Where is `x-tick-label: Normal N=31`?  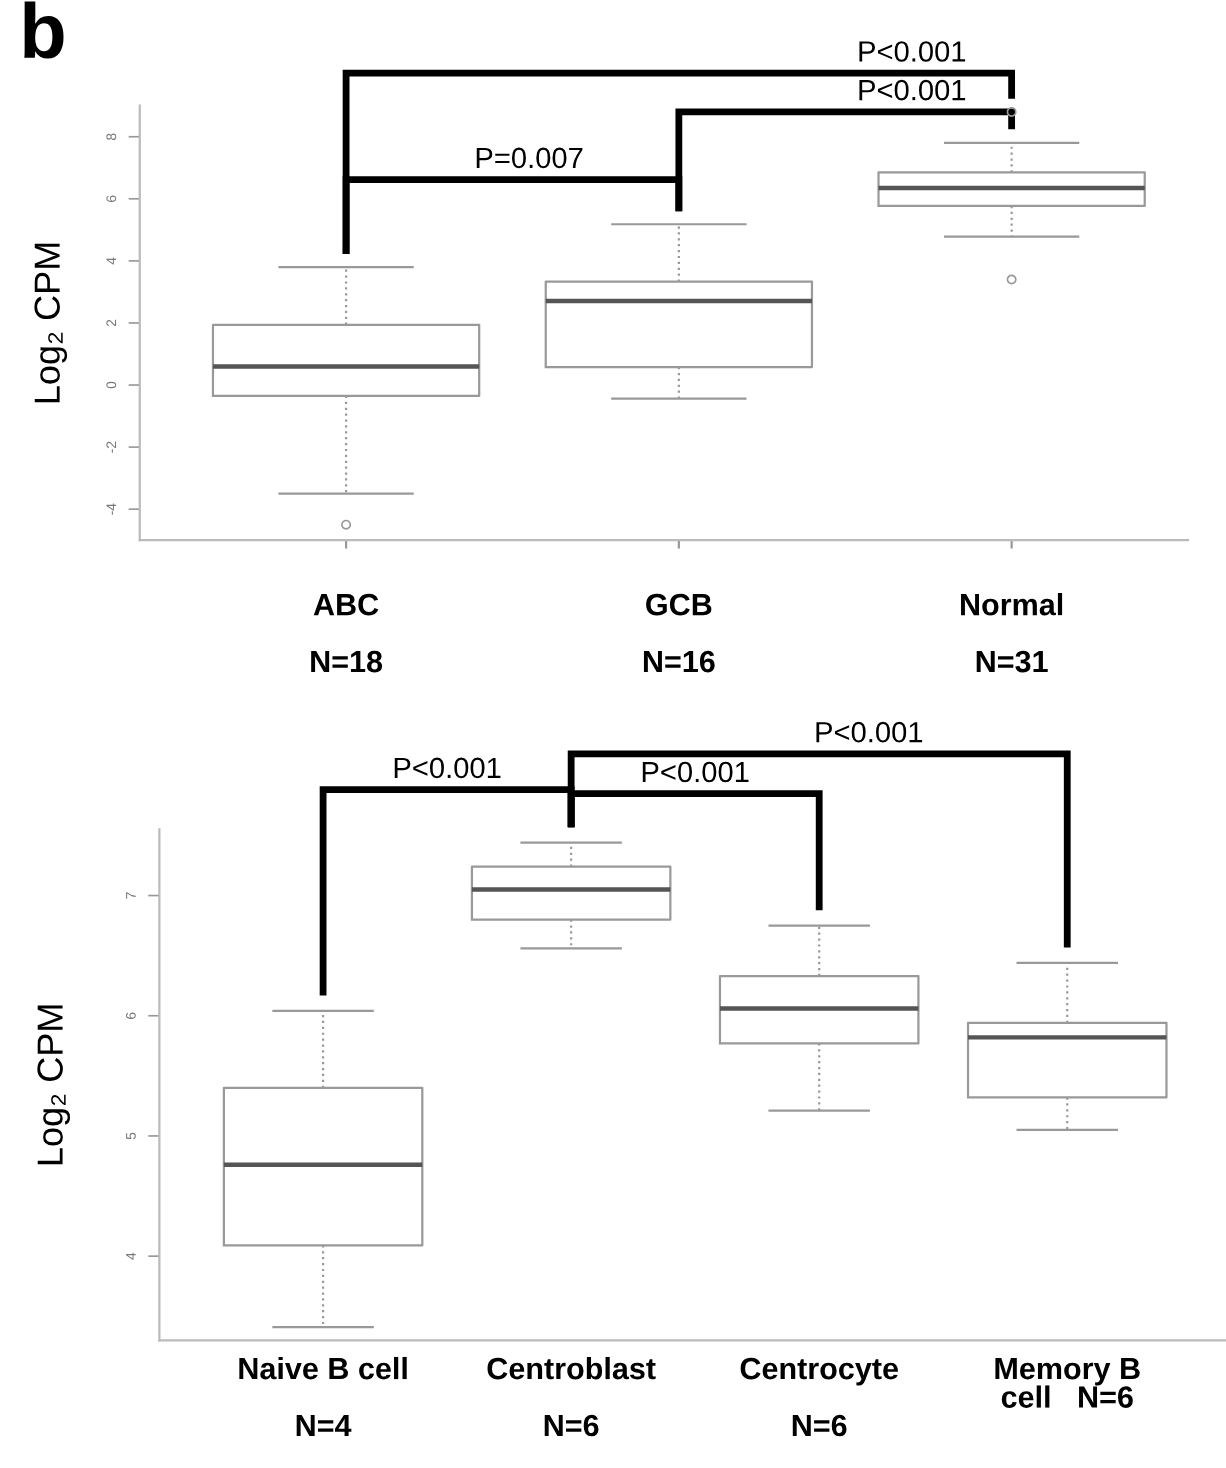
x-tick-label: Normal N=31 is located at coordinates (1012, 633).